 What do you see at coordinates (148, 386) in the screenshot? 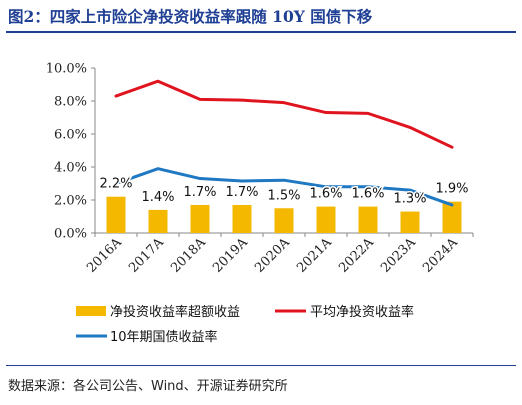
I see `source-note: 数据来源：各公司公告、Wind、开源证券研究所` at bounding box center [148, 386].